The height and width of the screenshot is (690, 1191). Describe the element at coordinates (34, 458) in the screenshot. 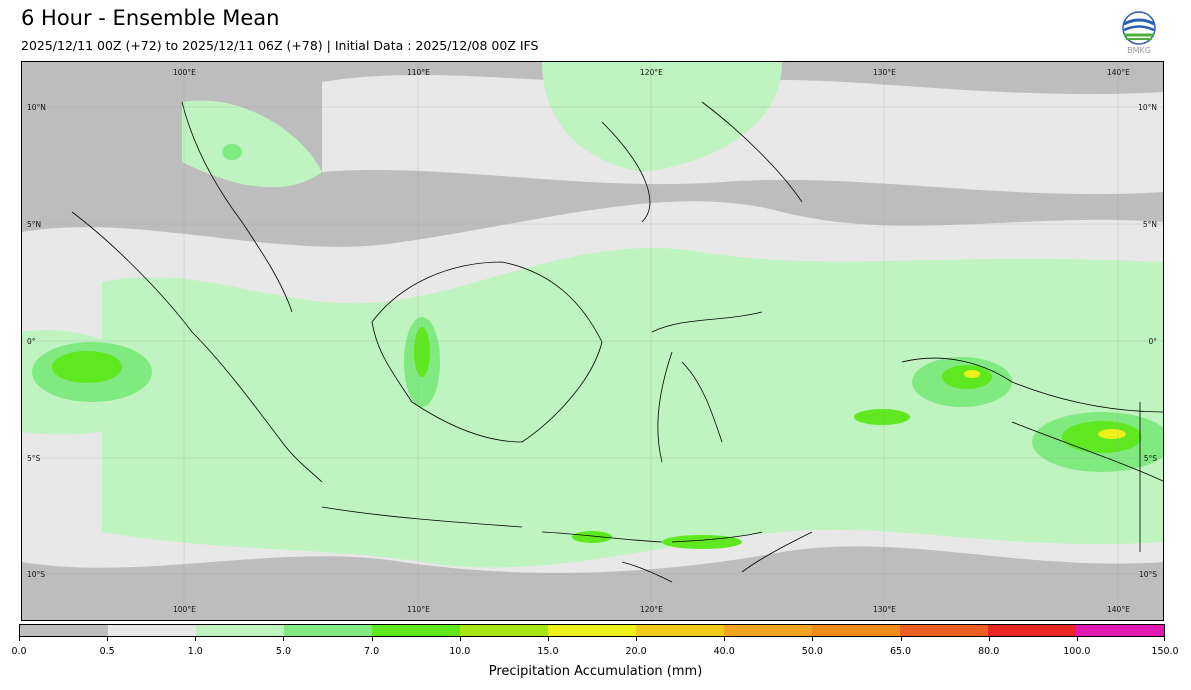

I see `lat-label-5s-left: 5°S` at that location.